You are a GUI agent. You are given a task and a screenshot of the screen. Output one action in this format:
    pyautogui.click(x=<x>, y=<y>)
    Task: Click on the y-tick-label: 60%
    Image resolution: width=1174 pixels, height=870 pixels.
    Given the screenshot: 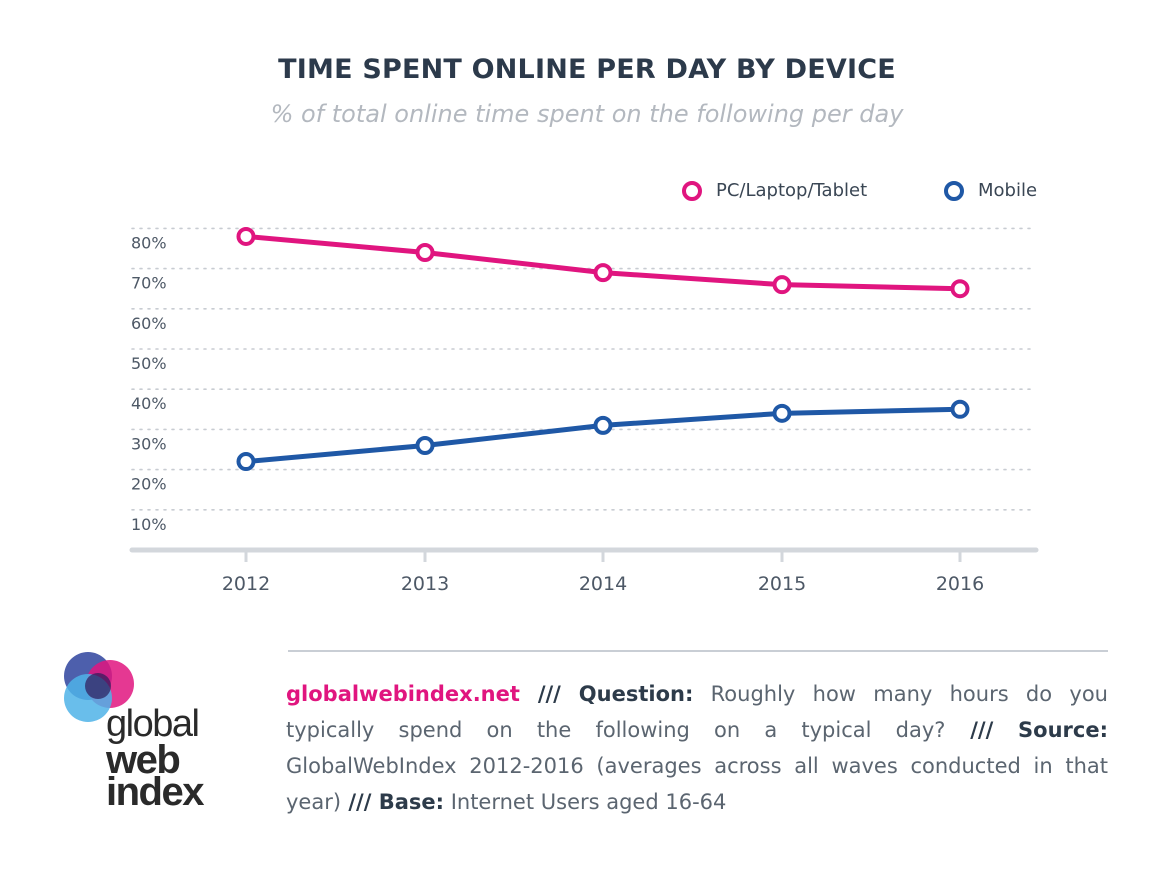 What is the action you would take?
    pyautogui.click(x=149, y=323)
    